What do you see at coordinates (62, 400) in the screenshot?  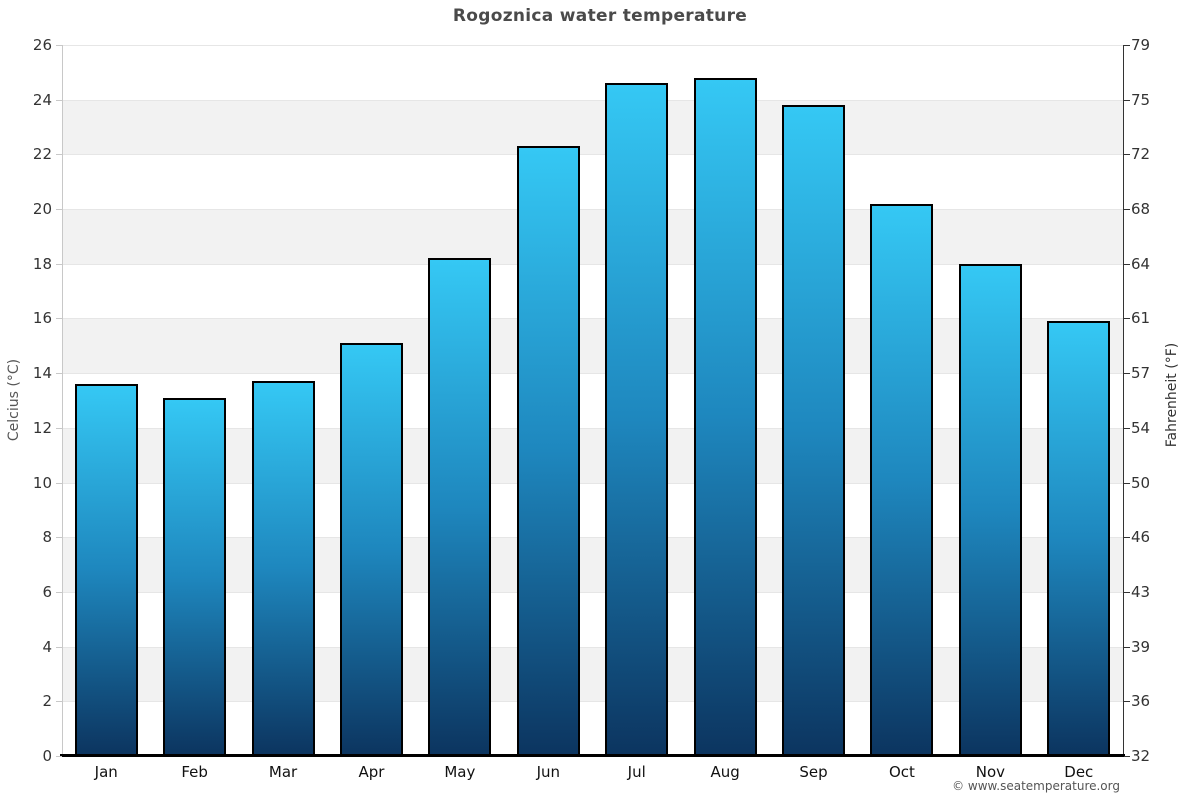 I see `left-axis-spine` at bounding box center [62, 400].